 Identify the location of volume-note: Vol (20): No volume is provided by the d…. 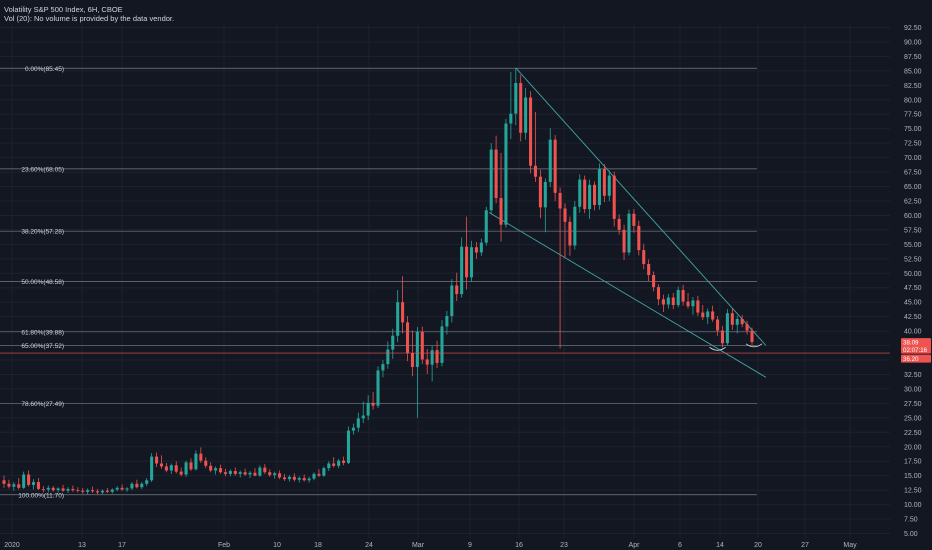
(89, 18).